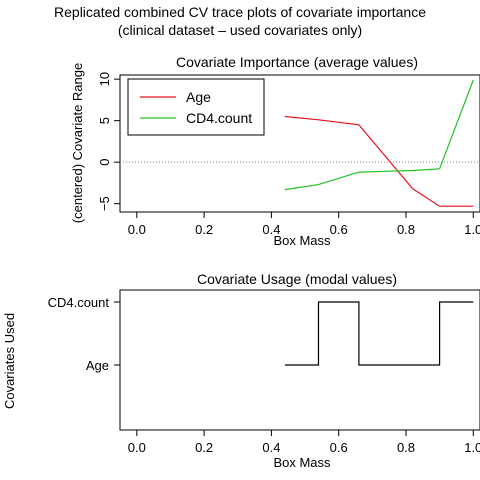  What do you see at coordinates (406, 447) in the screenshot?
I see `usage-x-tick-label: 0.8` at bounding box center [406, 447].